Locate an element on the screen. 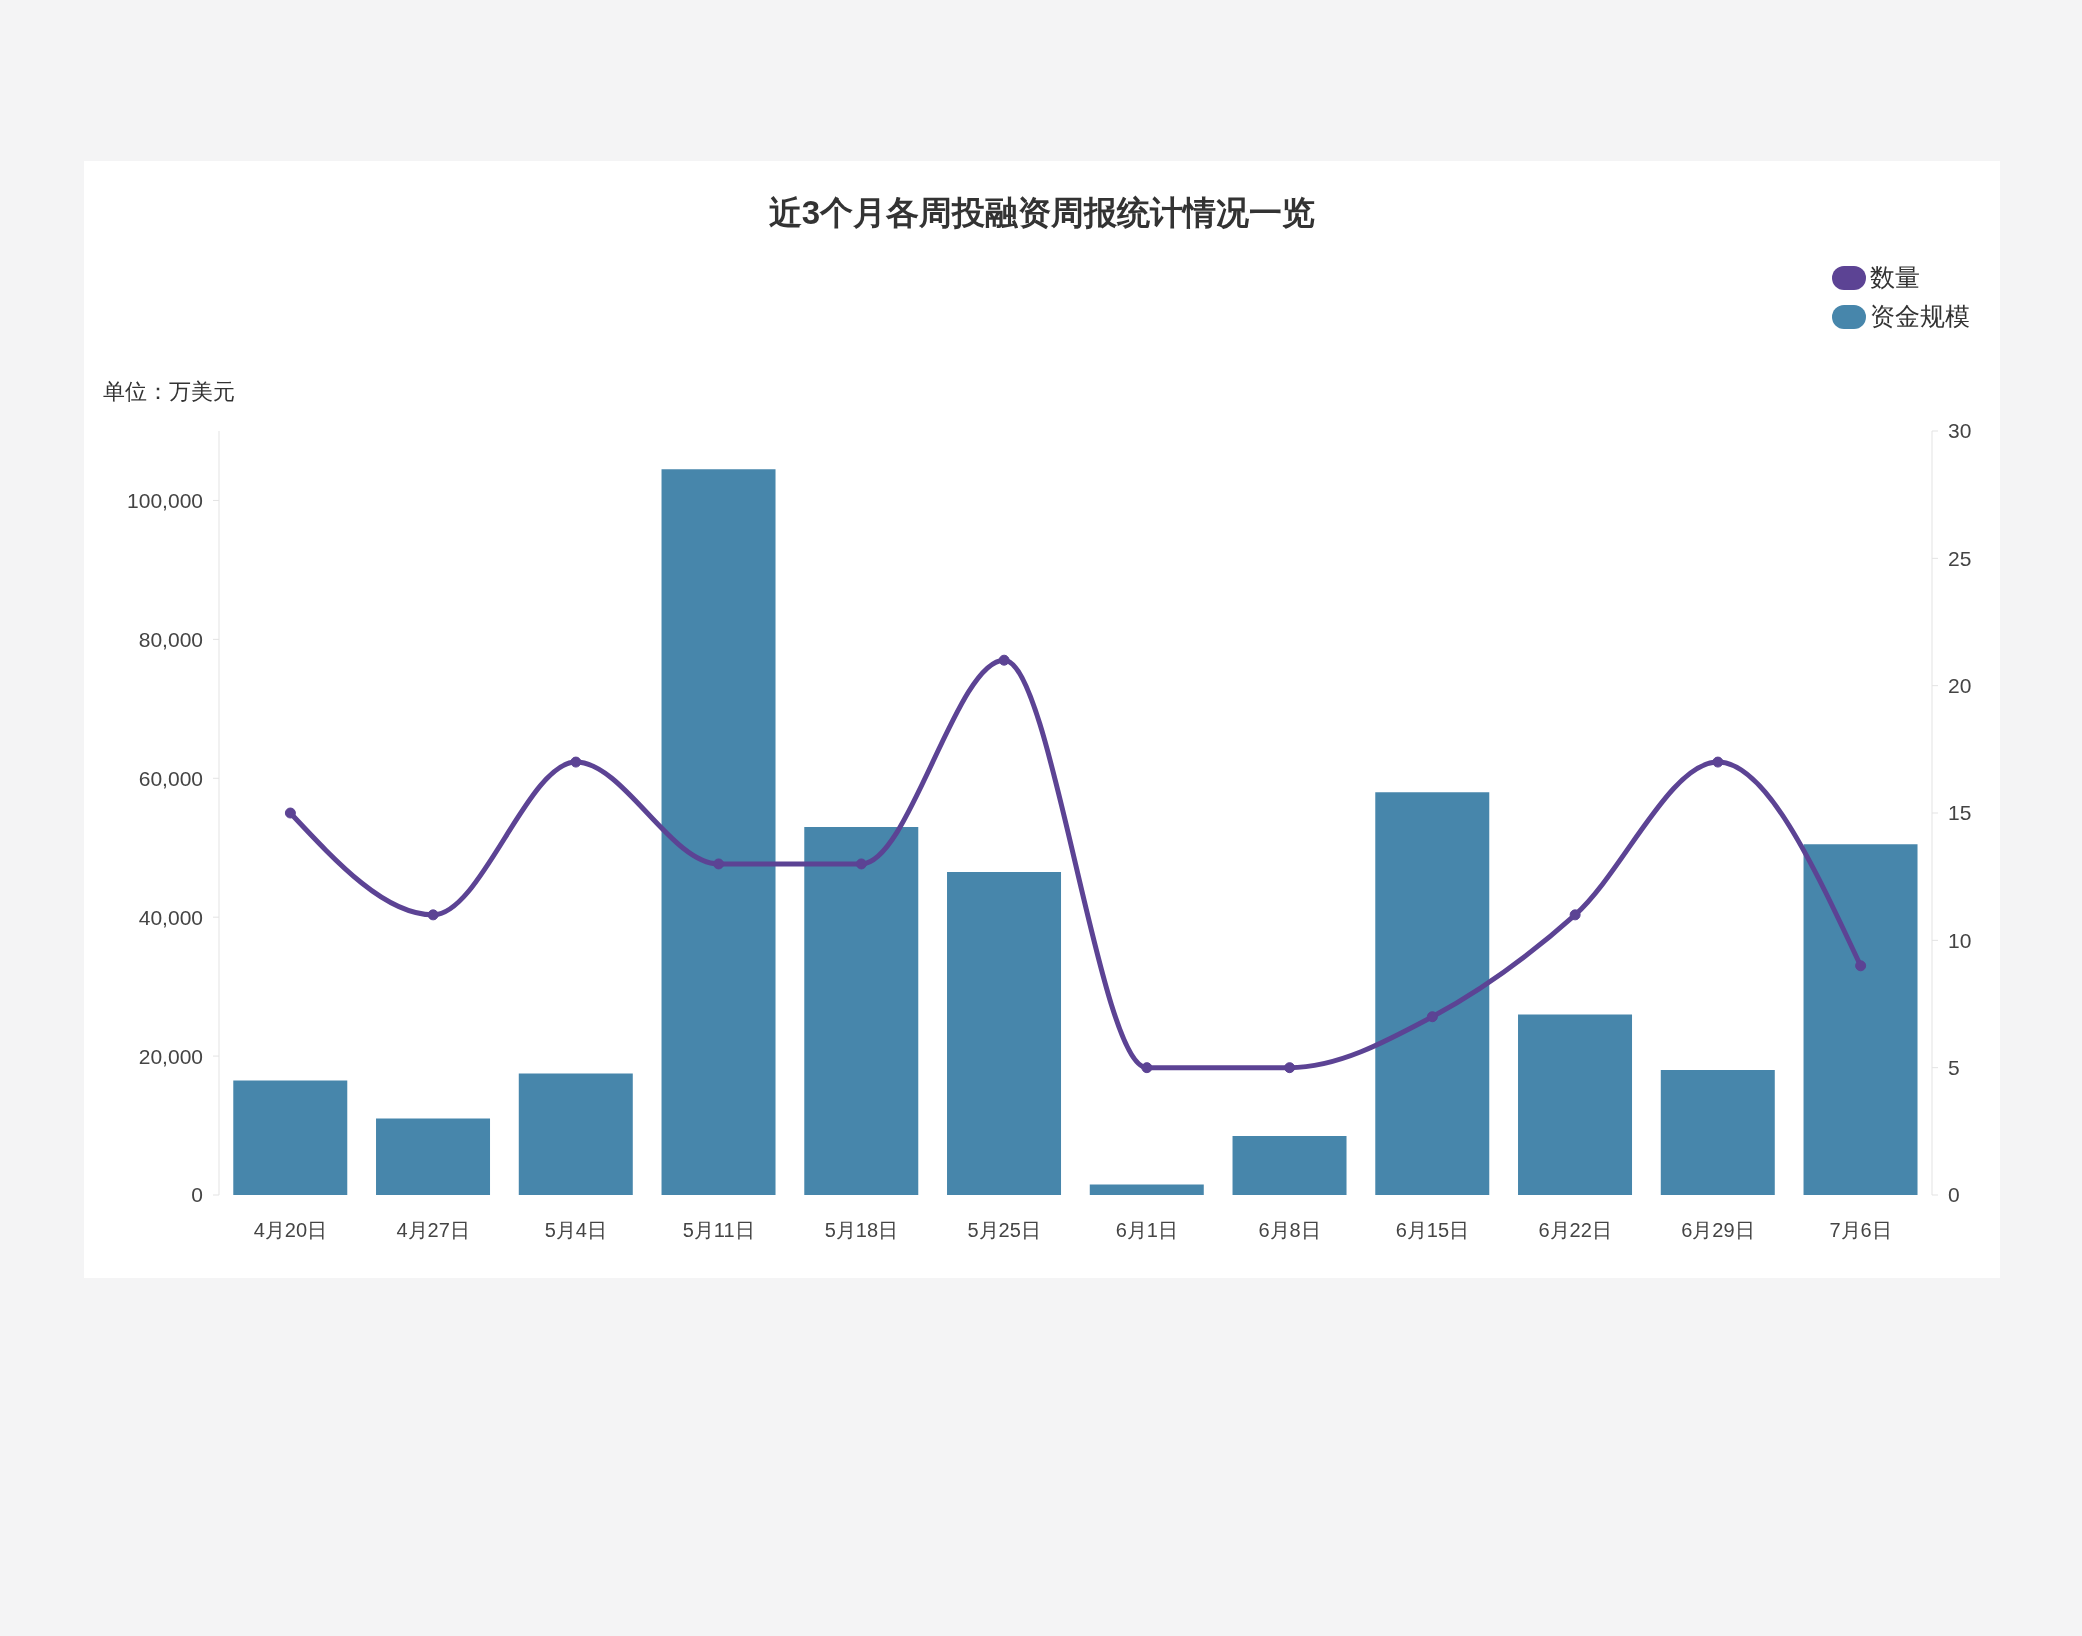  y-axis-title: 单位：万美元 is located at coordinates (169, 392).